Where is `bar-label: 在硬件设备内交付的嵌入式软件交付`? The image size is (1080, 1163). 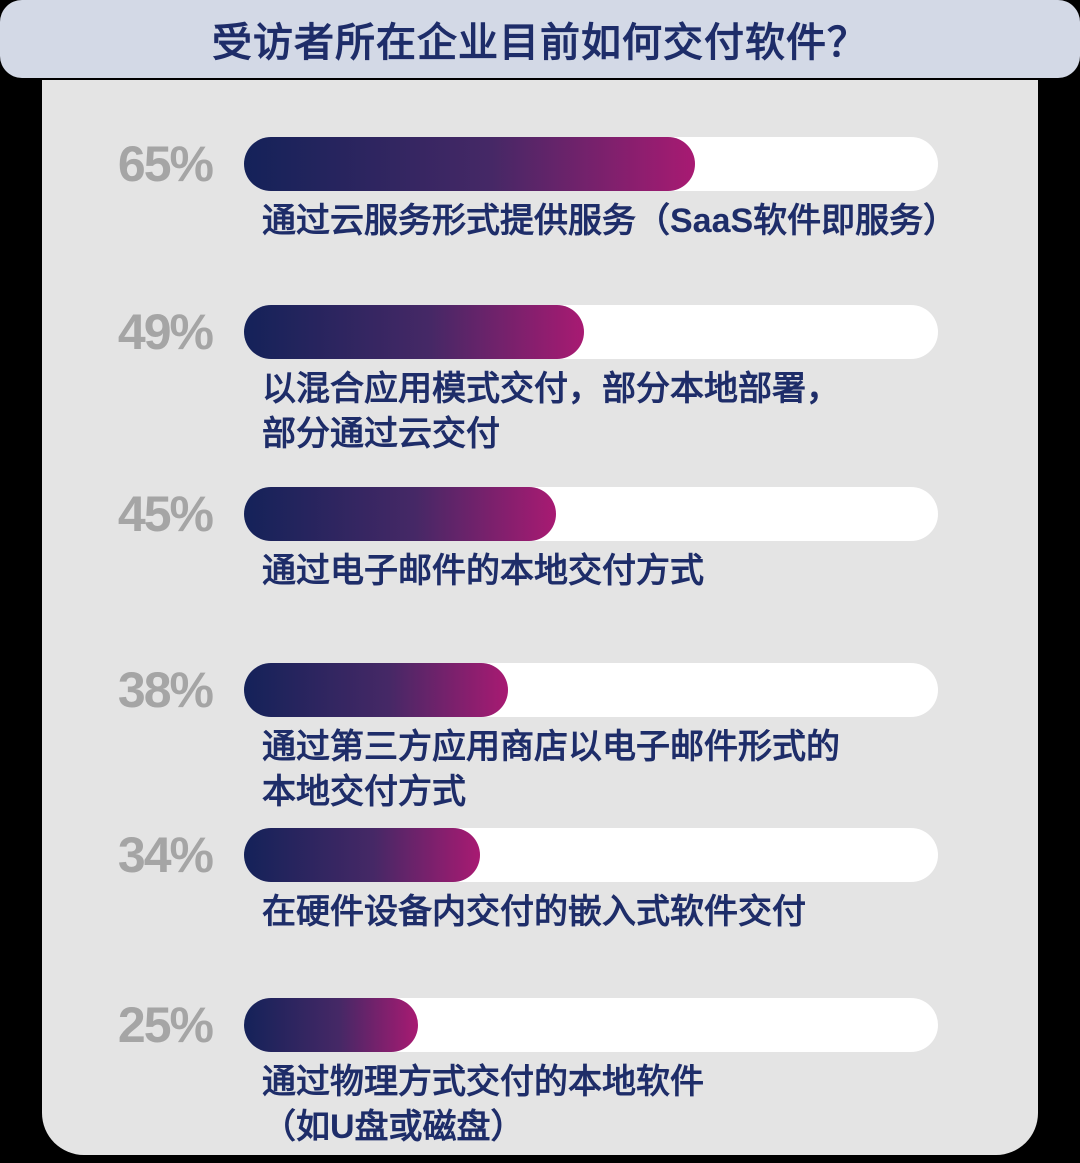 bar-label: 在硬件设备内交付的嵌入式软件交付 is located at coordinates (534, 912).